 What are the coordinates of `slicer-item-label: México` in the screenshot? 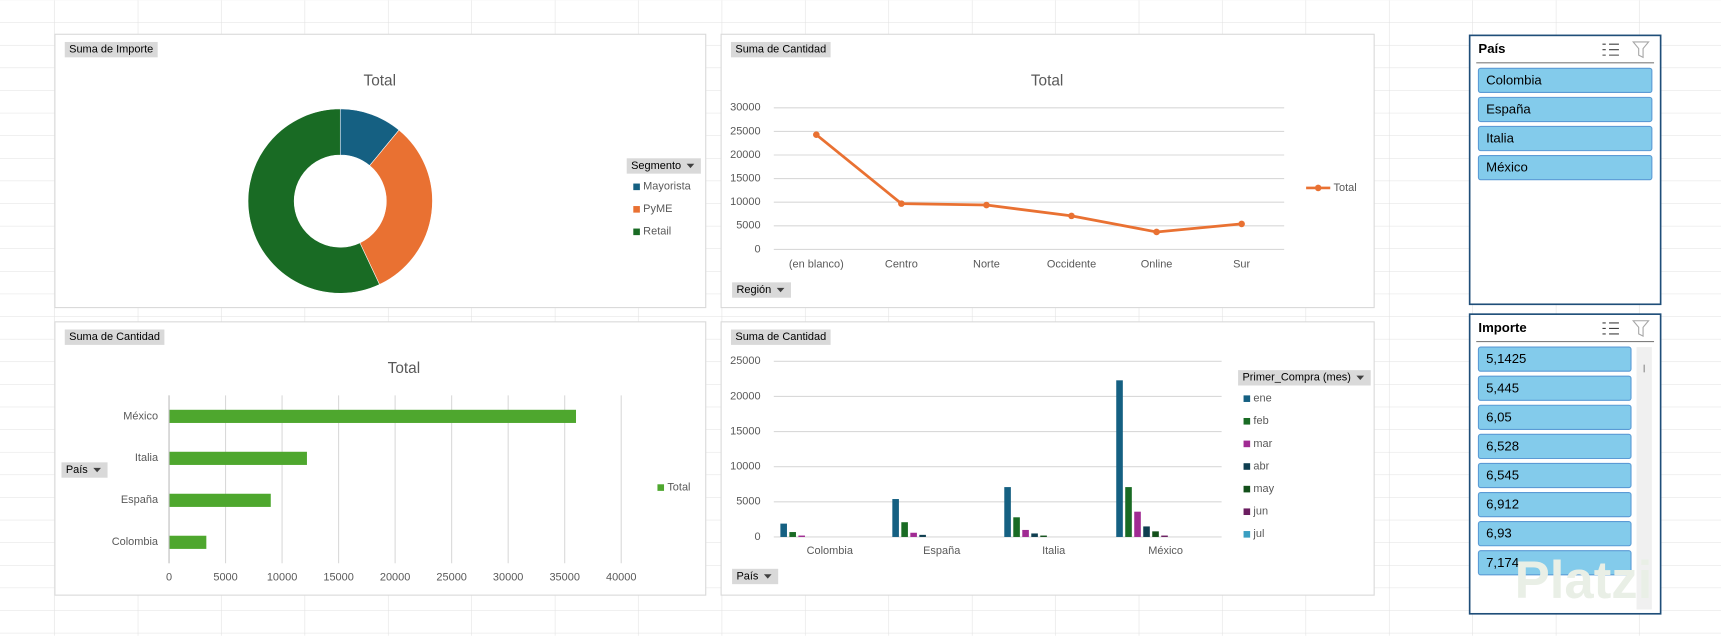 It's located at (1507, 167).